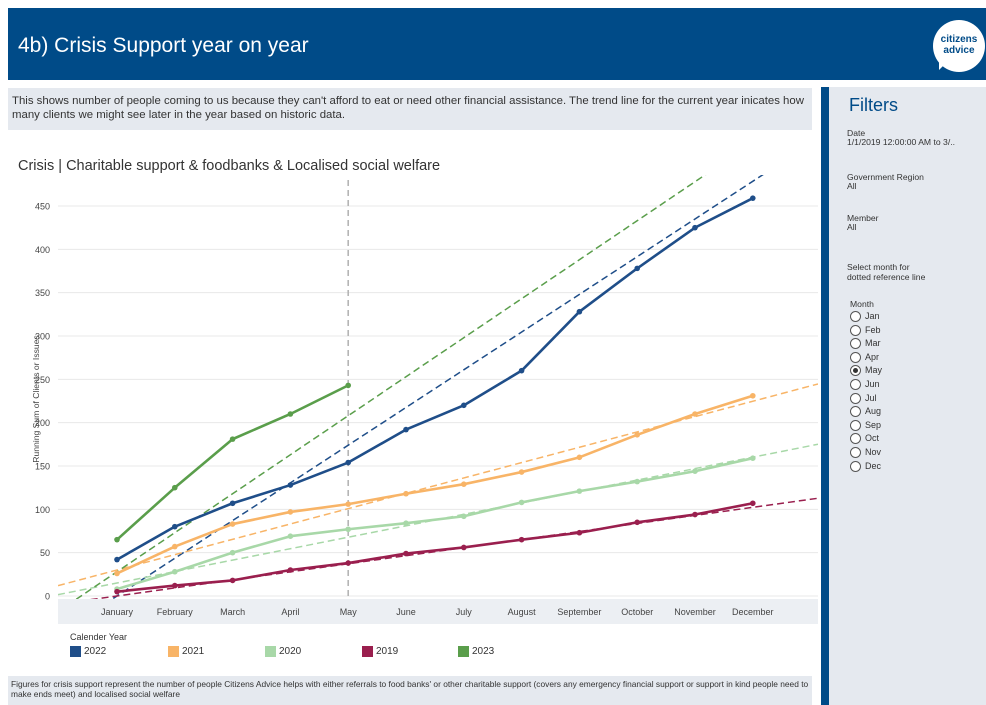 The width and height of the screenshot is (986, 705). Describe the element at coordinates (42, 293) in the screenshot. I see `y-tick-label: 350` at that location.